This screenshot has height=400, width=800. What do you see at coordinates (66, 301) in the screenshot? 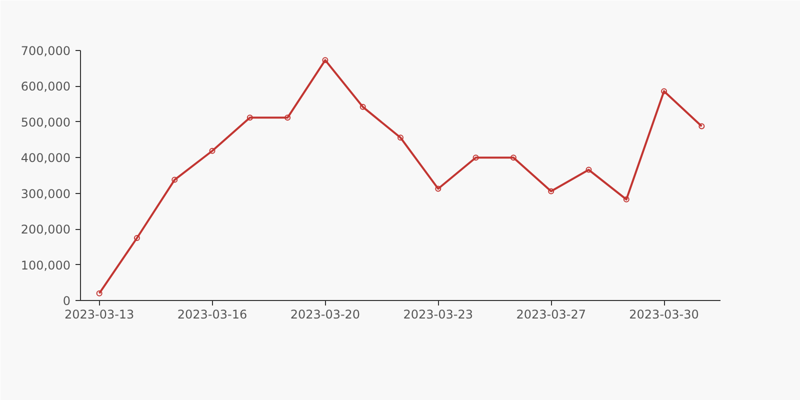
I see `y-tick-label: 0` at bounding box center [66, 301].